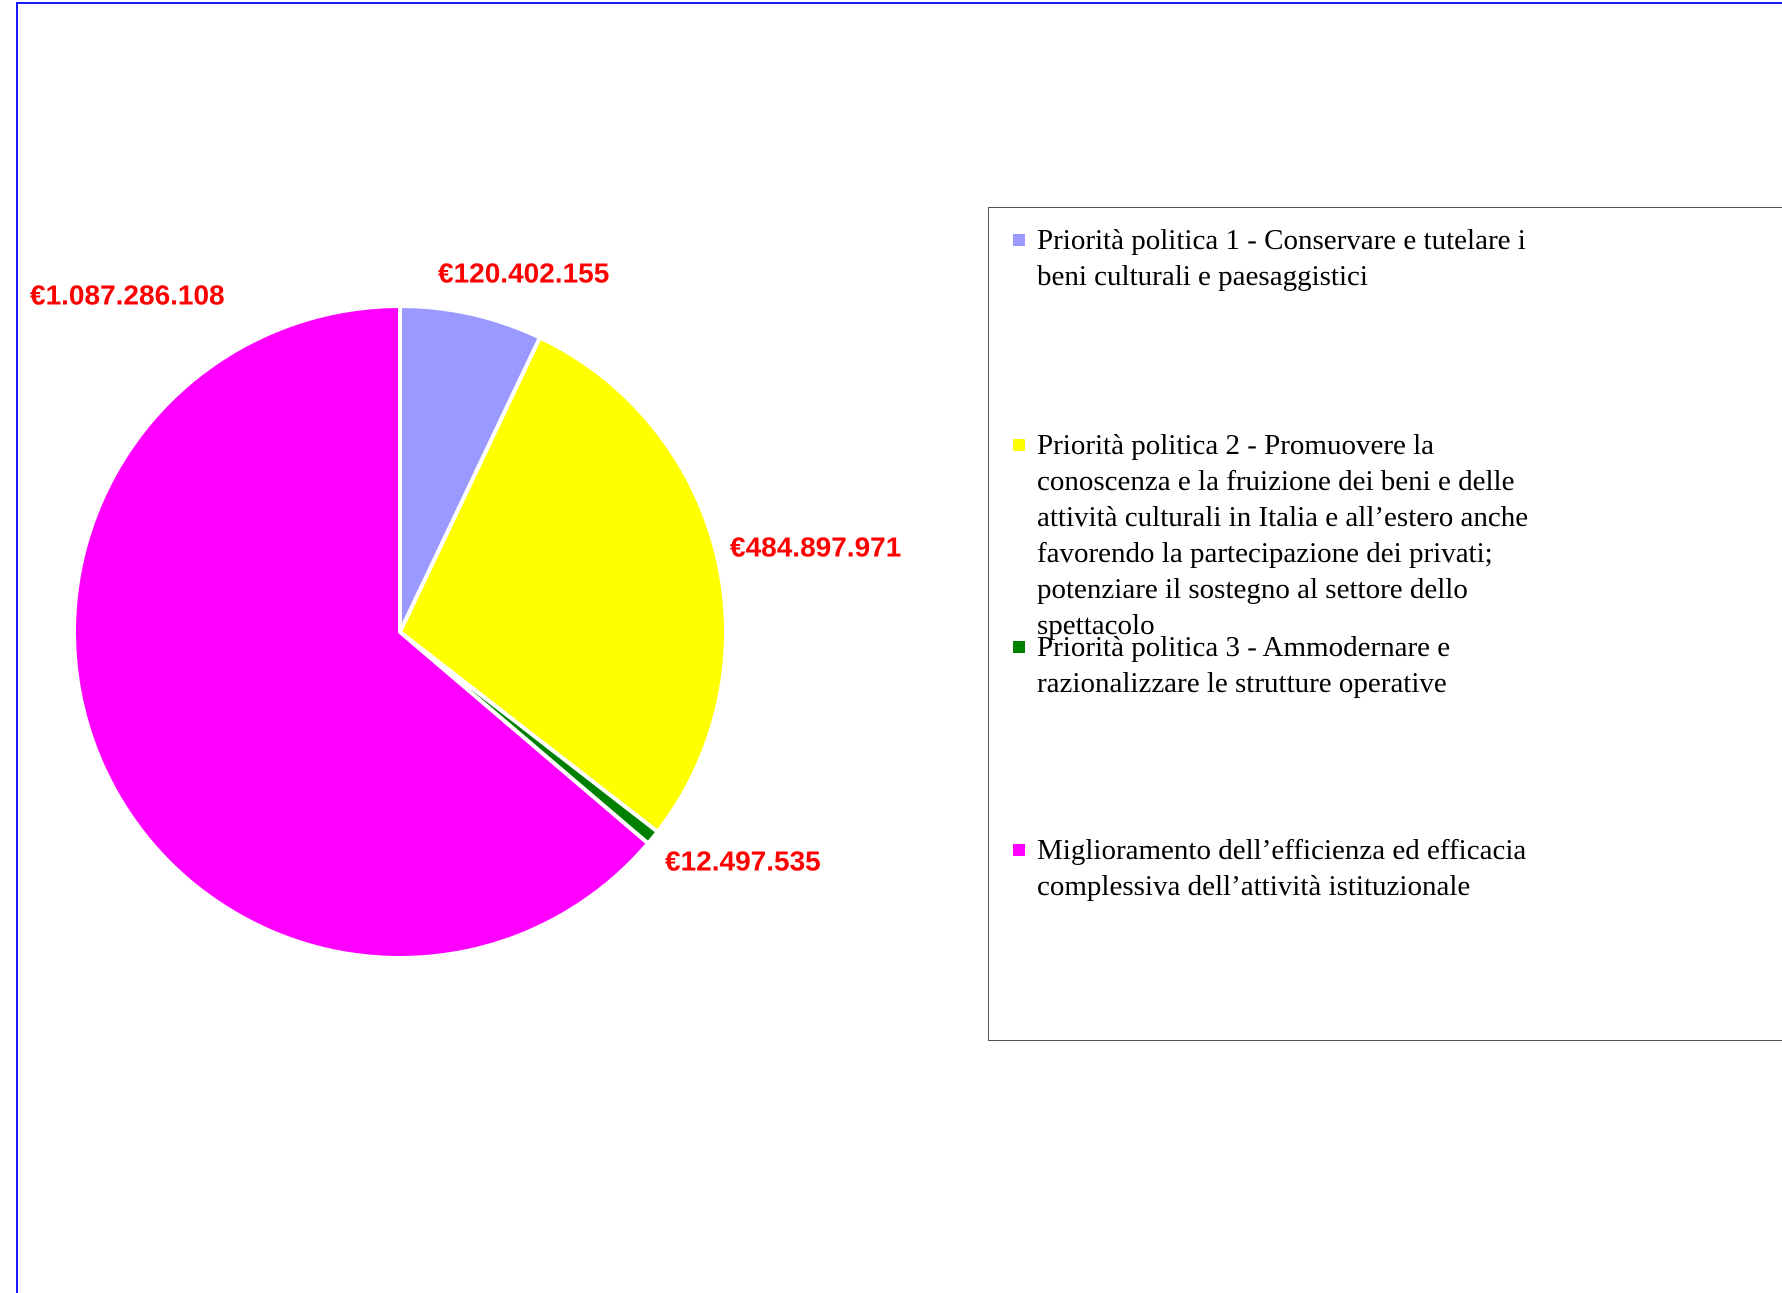 The height and width of the screenshot is (1293, 1782). I want to click on data-label: €12.497.535, so click(743, 860).